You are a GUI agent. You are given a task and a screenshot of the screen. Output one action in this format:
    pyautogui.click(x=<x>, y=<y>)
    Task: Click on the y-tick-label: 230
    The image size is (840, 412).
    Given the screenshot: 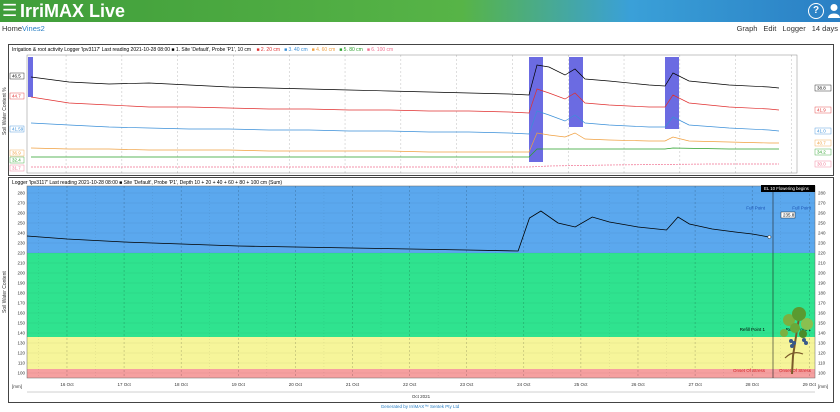 What is the action you would take?
    pyautogui.click(x=21, y=243)
    